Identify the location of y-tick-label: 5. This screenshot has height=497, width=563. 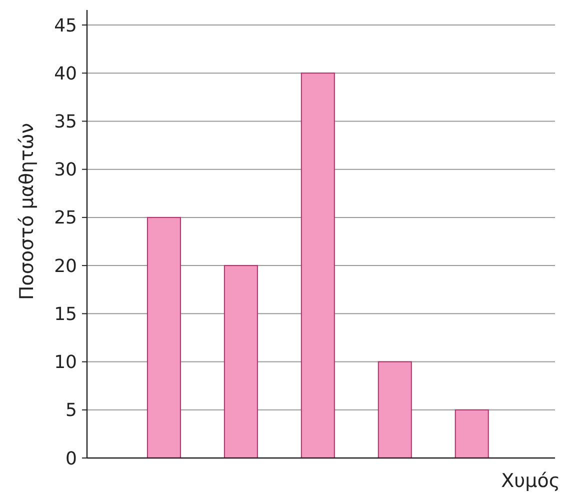
(71, 411).